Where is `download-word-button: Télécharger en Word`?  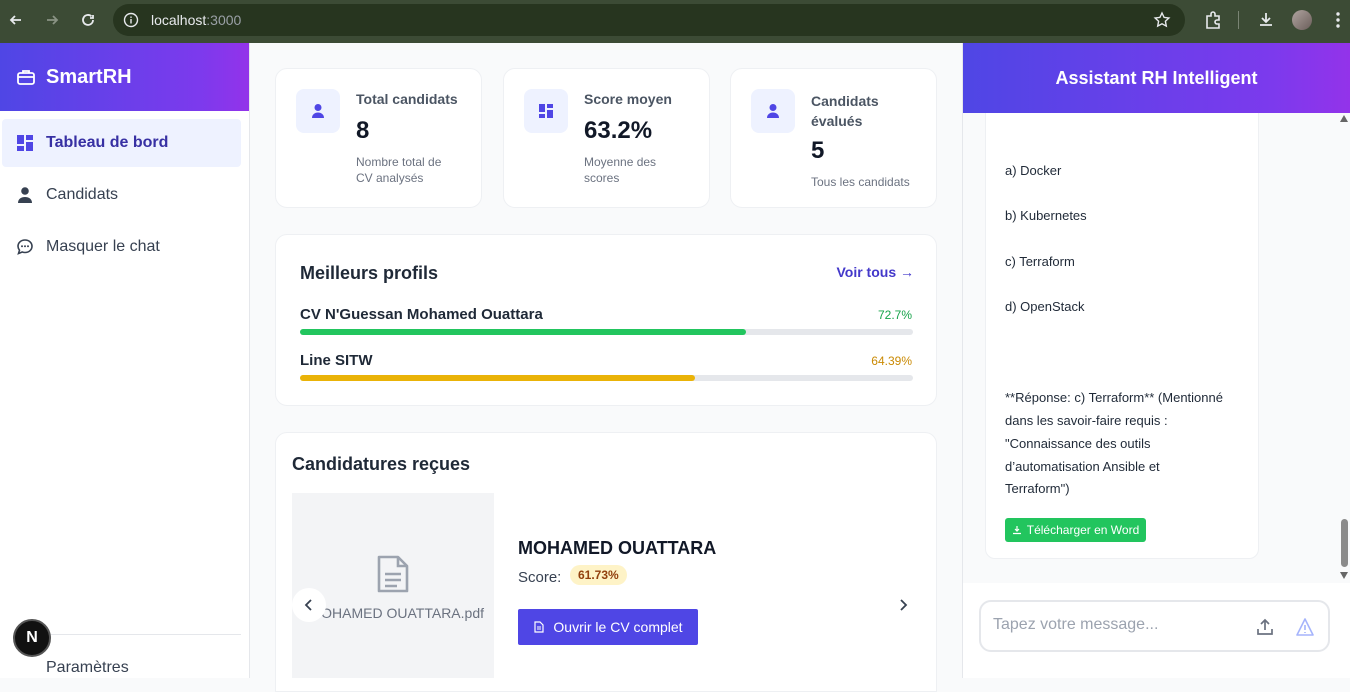 download-word-button: Télécharger en Word is located at coordinates (1075, 530).